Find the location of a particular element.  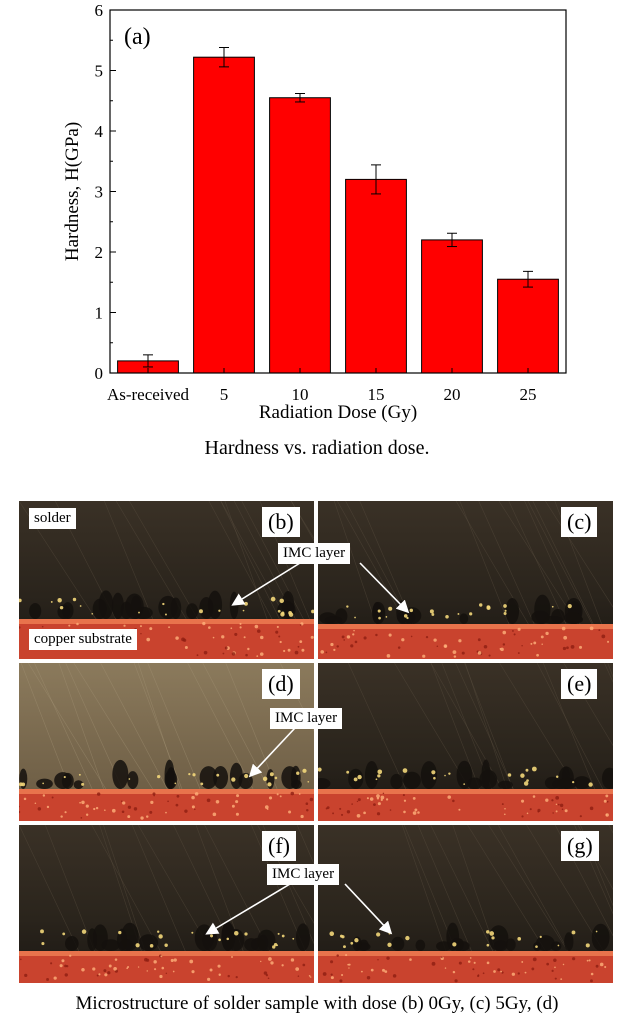

panel-label-e: (e) is located at coordinates (579, 684).